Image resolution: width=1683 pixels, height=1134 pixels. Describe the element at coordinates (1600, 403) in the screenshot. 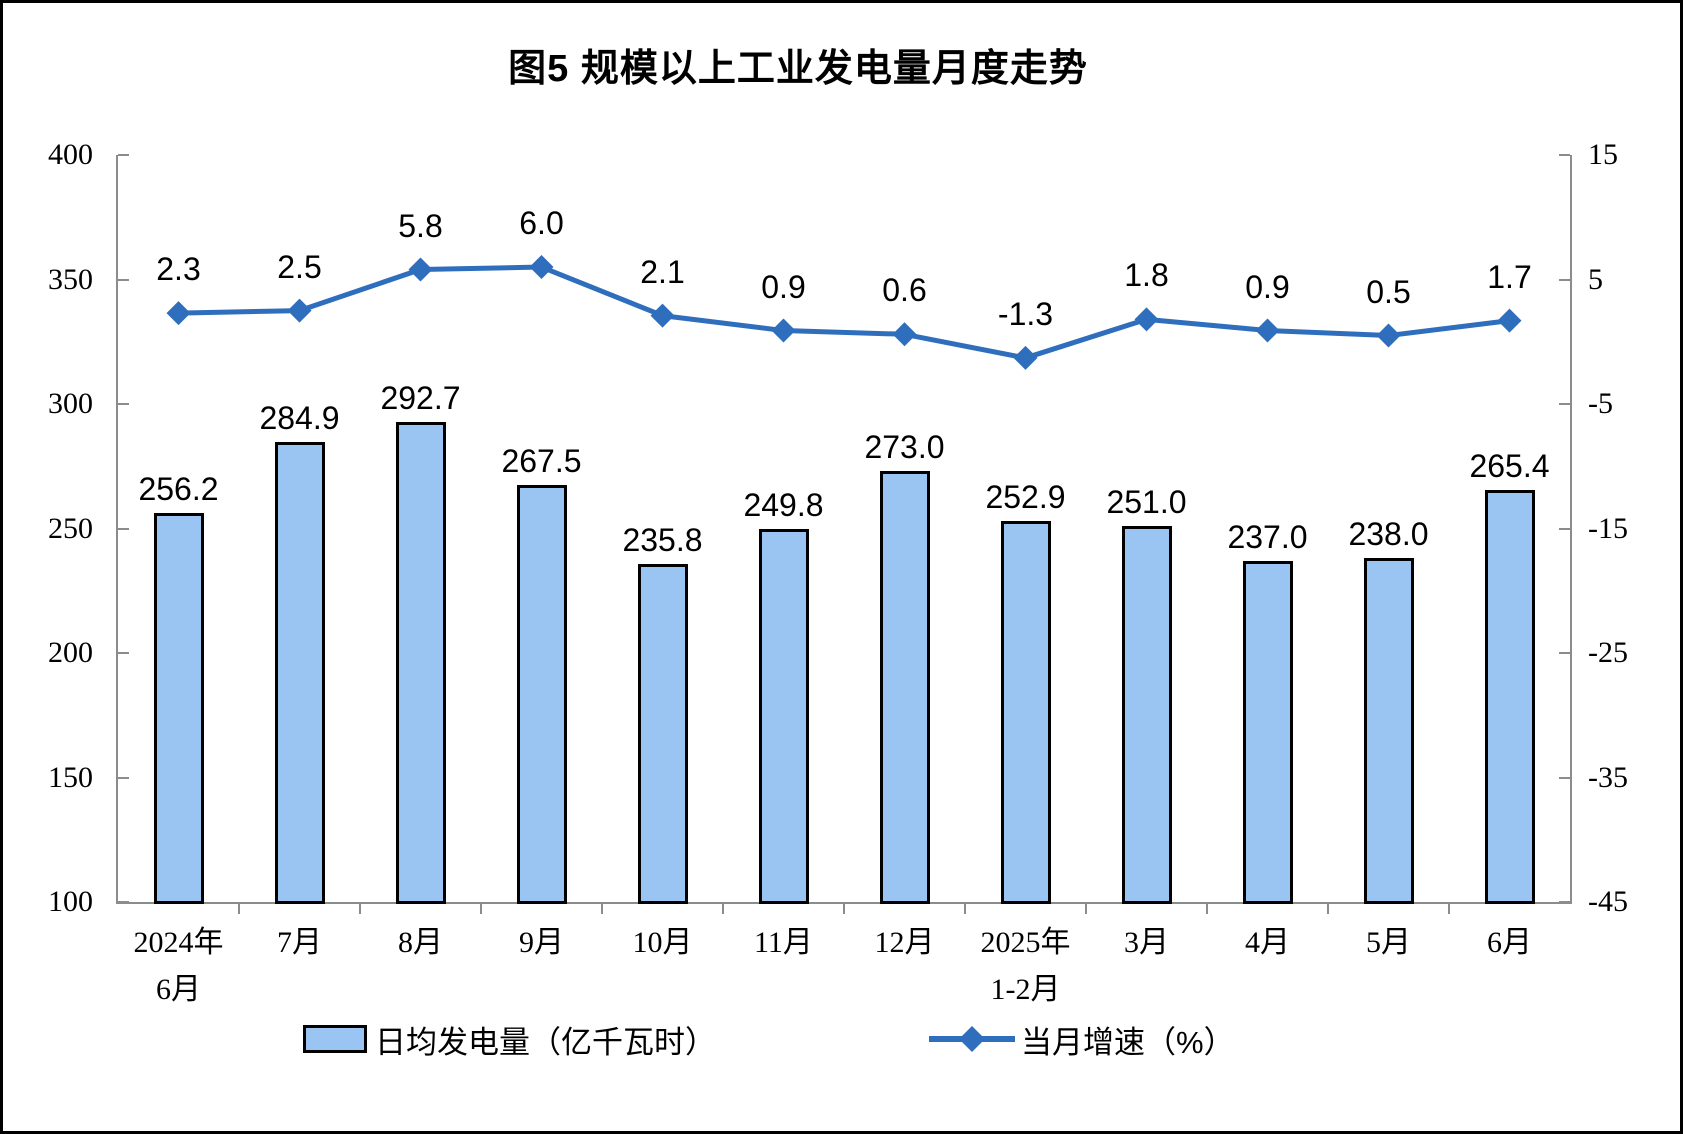

I see `right-axis-tick-label: -5` at that location.